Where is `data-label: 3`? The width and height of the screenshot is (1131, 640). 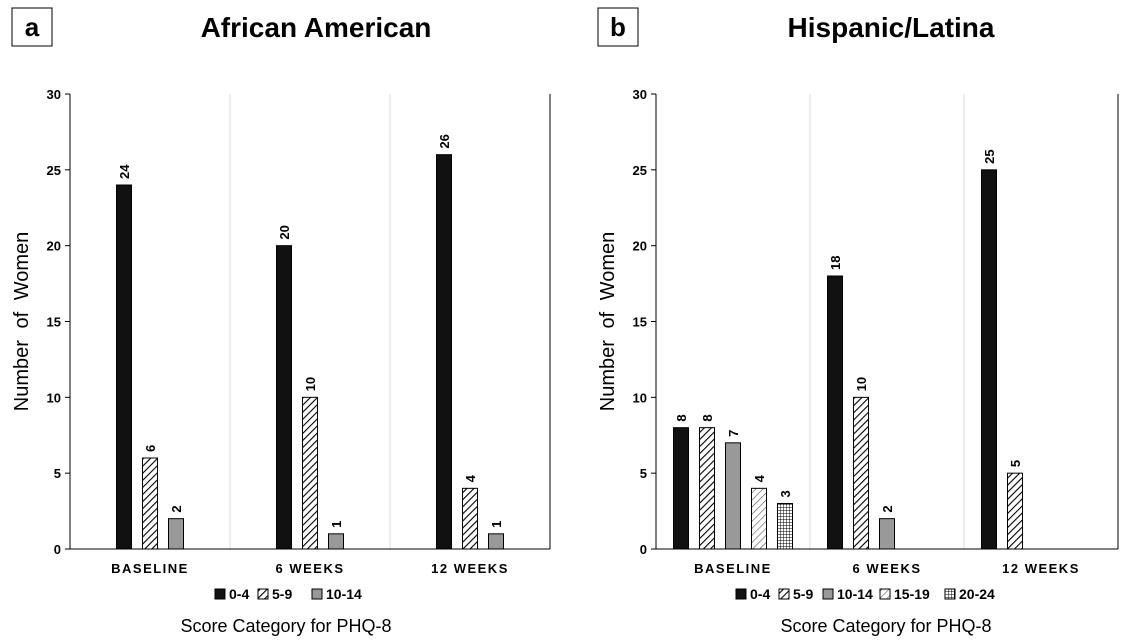 data-label: 3 is located at coordinates (785, 493).